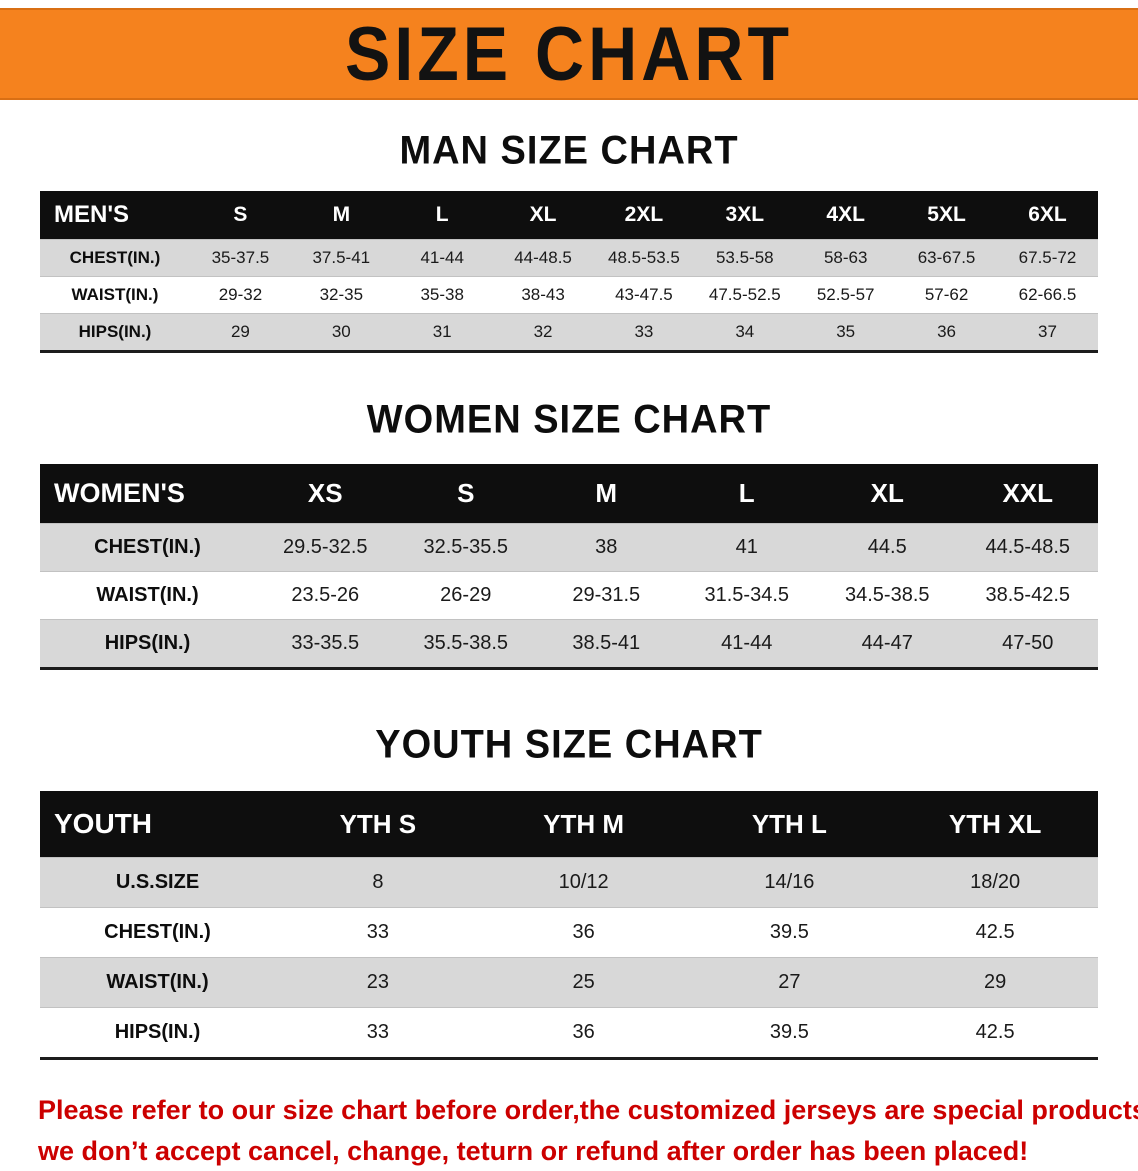 This screenshot has height=1171, width=1138. I want to click on value-cell: 32, so click(543, 333).